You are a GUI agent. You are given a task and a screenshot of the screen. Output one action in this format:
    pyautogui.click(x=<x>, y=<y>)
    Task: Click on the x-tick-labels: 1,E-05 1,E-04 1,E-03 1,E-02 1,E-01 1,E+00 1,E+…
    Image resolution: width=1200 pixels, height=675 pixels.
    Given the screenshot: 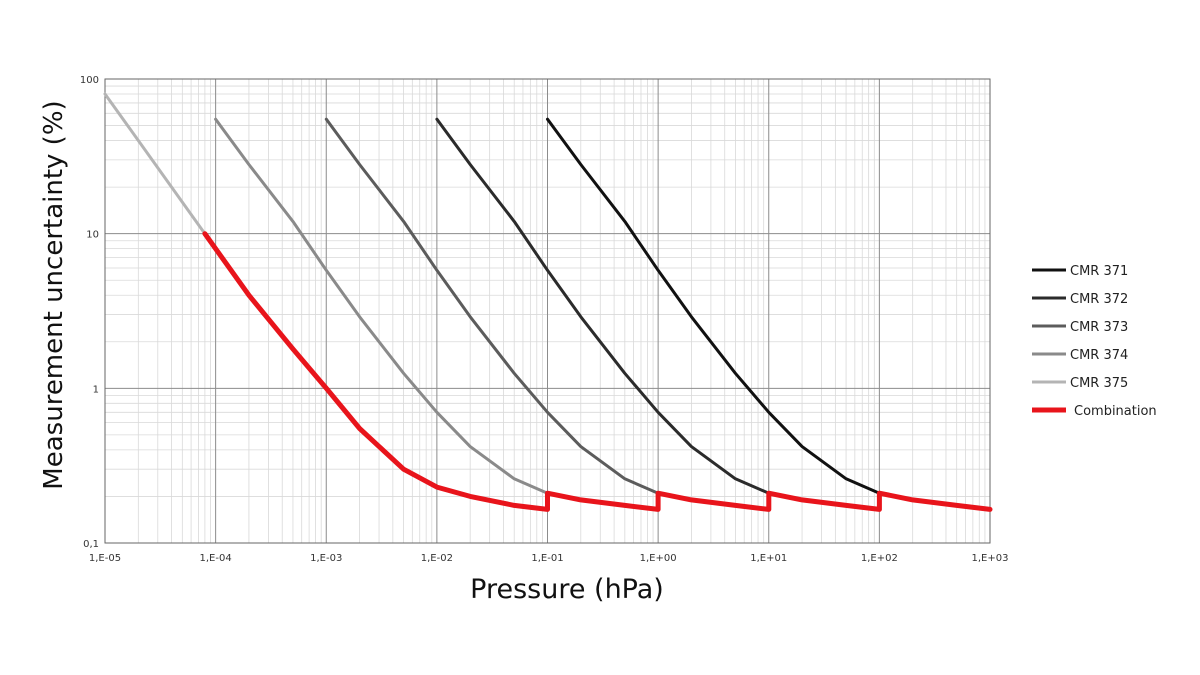 What is the action you would take?
    pyautogui.click(x=549, y=558)
    